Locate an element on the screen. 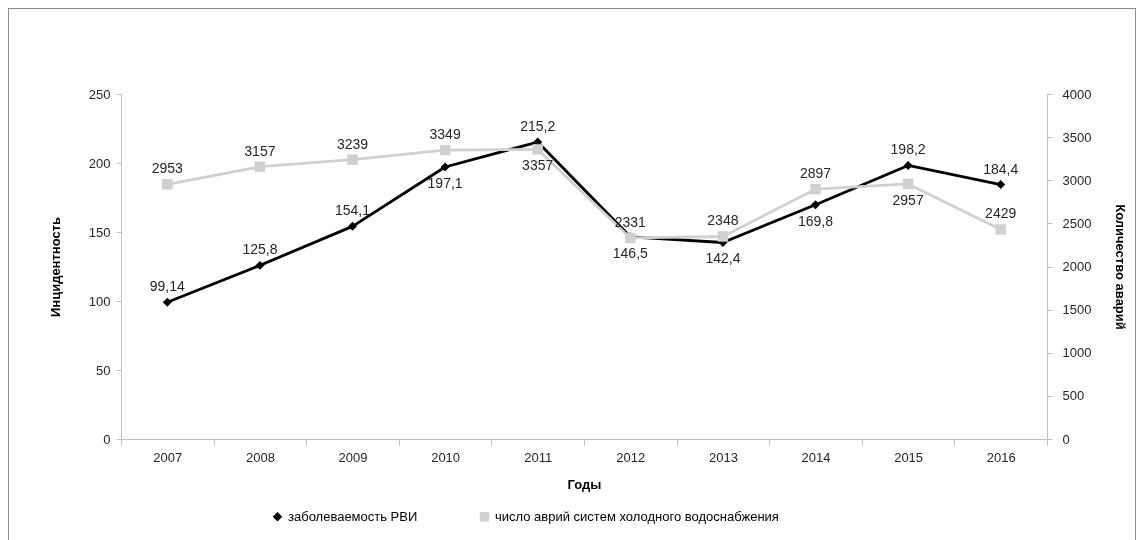  data-label: 184,4 is located at coordinates (1001, 168).